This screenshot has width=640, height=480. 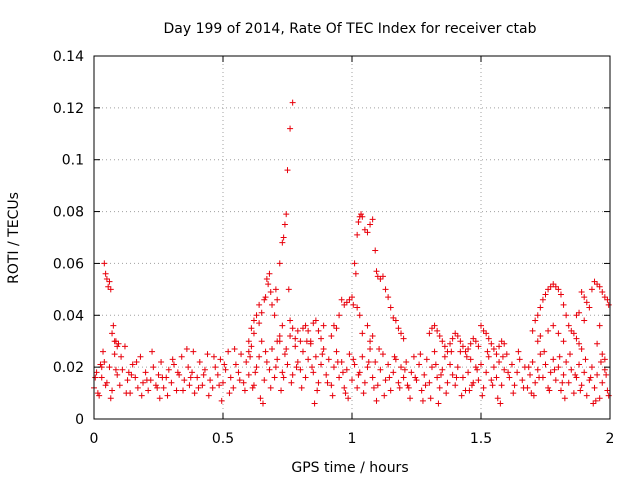 I want to click on y-tick-label: 0.02, so click(x=68, y=368).